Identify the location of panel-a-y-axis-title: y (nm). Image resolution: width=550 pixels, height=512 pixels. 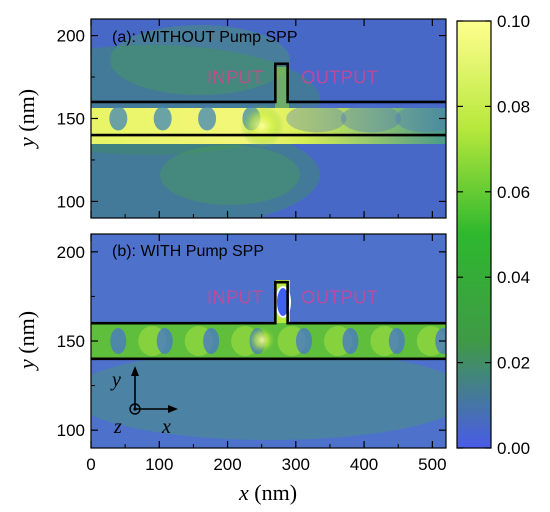
(26, 119).